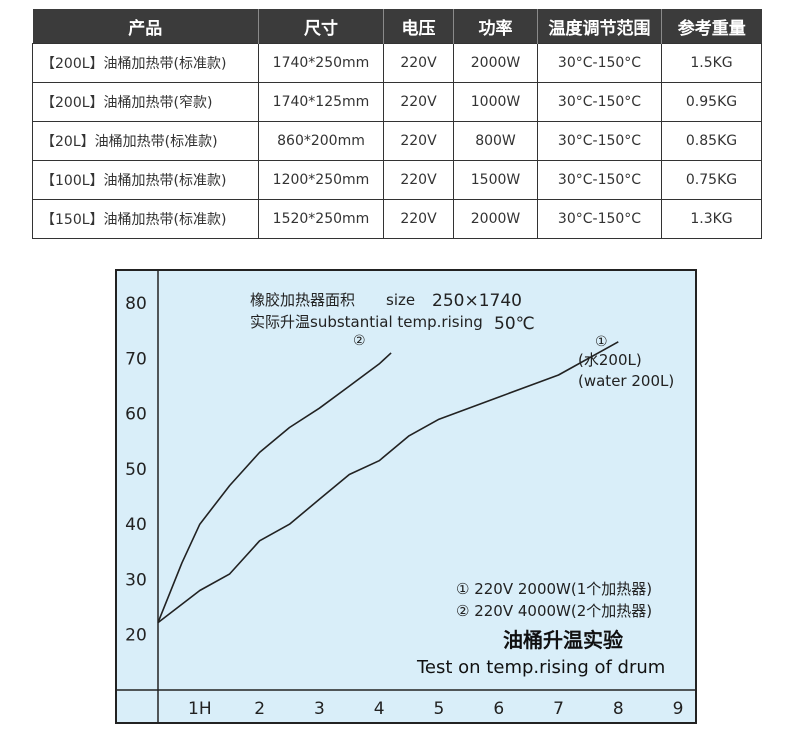  I want to click on cell-product: 【200L】油桶加热带(标准款), so click(145, 63).